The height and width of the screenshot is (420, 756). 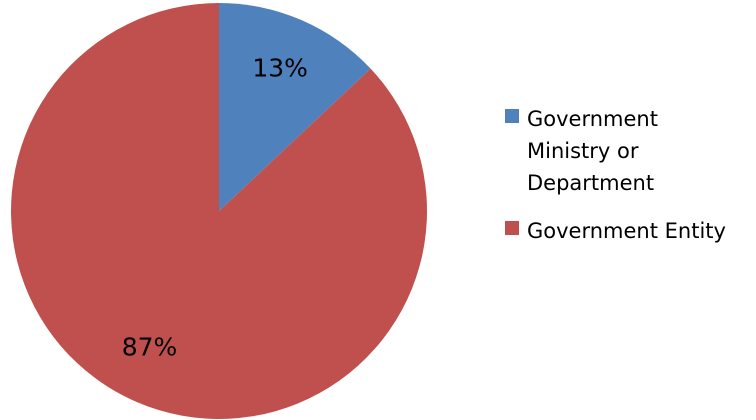 What do you see at coordinates (512, 228) in the screenshot?
I see `legend-swatch-government-entity` at bounding box center [512, 228].